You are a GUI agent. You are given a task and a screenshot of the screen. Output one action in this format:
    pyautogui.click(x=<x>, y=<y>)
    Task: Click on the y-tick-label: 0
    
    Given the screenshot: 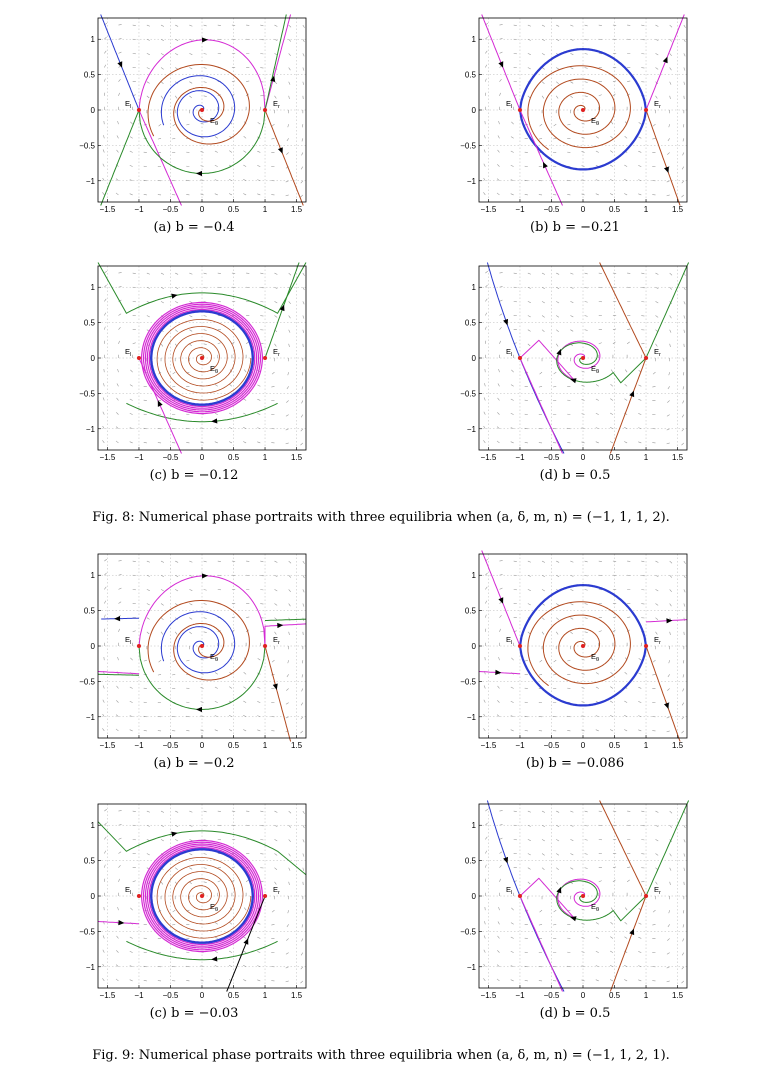 What is the action you would take?
    pyautogui.click(x=93, y=646)
    